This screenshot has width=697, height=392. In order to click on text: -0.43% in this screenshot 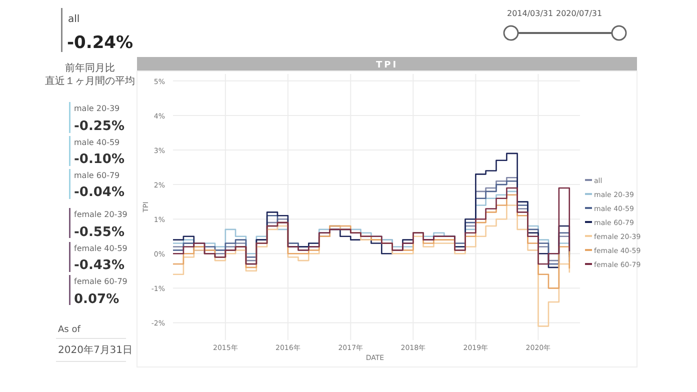, I will do `click(99, 265)`.